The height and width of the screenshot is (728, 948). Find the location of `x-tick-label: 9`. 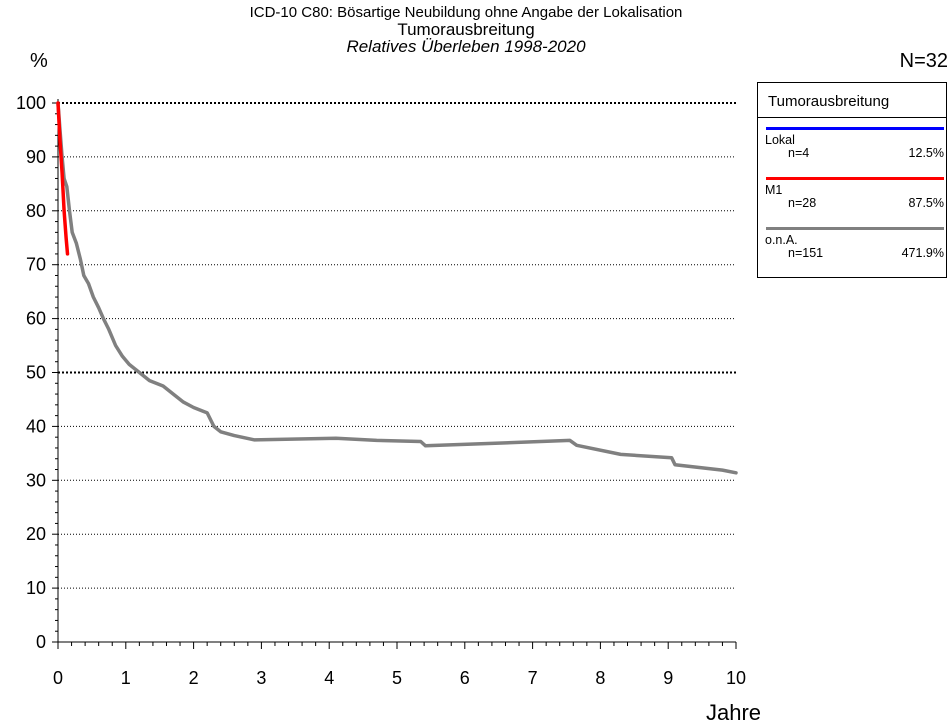

x-tick-label: 9 is located at coordinates (668, 678).